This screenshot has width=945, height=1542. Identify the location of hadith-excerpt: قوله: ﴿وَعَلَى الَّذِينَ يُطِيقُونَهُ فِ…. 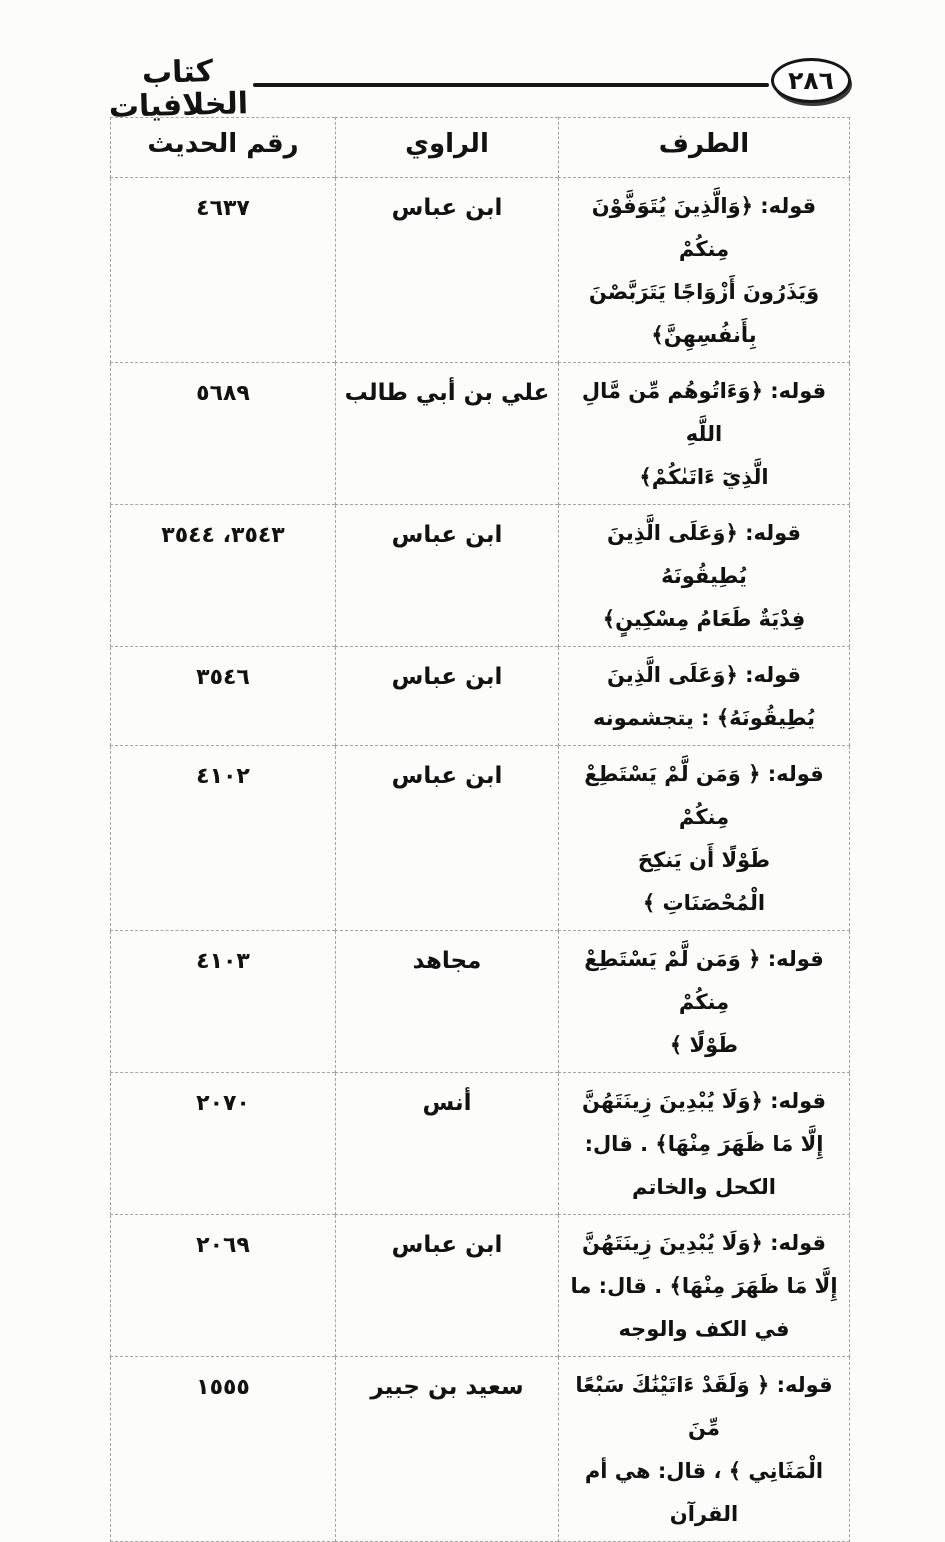
(704, 575).